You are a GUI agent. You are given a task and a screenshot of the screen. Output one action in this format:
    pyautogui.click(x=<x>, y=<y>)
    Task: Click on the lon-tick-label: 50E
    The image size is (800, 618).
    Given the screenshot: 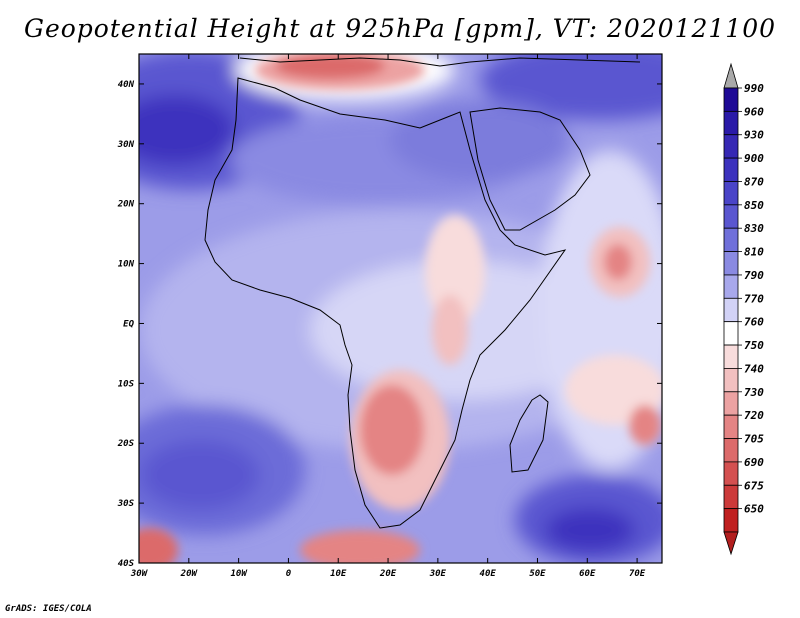 What is the action you would take?
    pyautogui.click(x=537, y=574)
    